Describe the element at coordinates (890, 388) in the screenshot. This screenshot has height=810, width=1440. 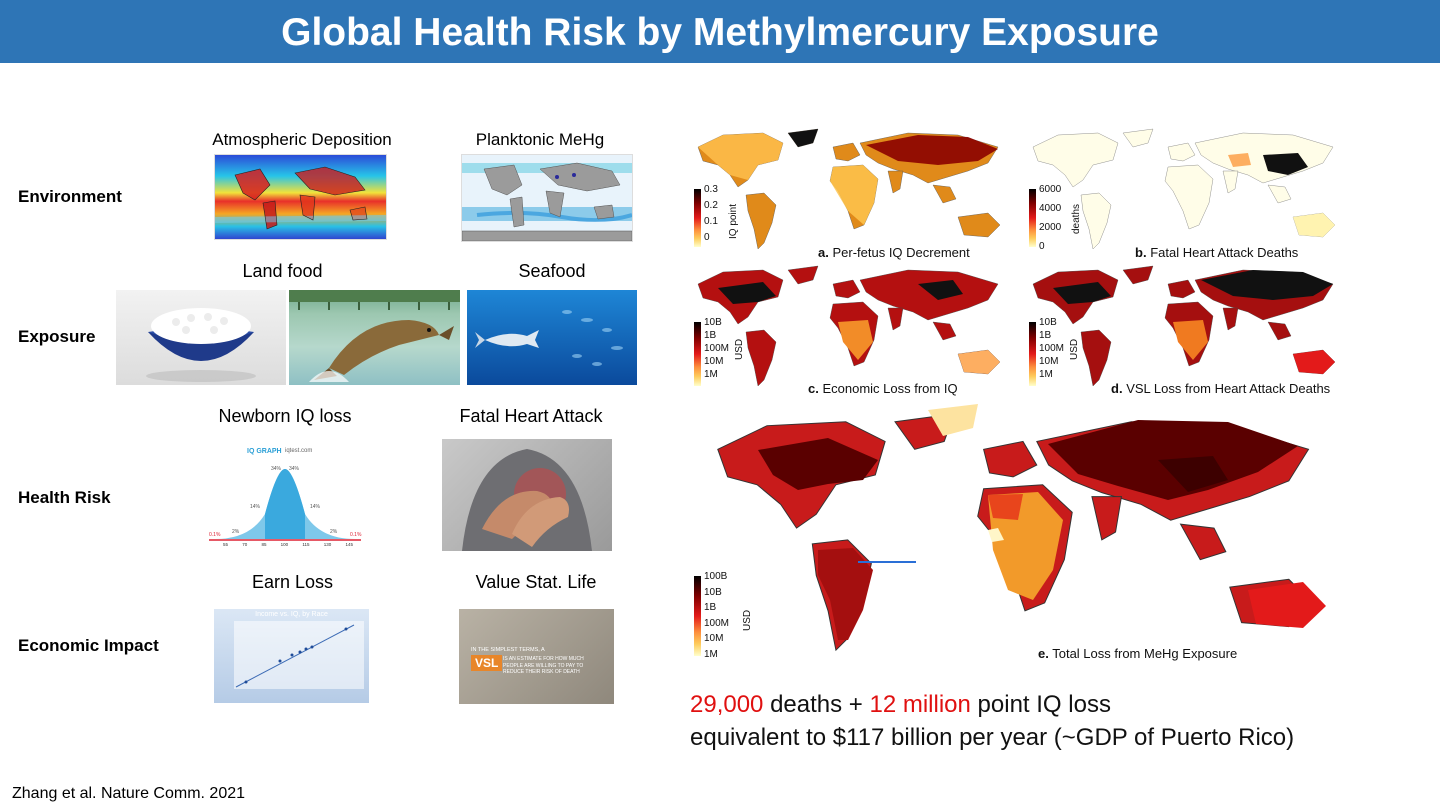
I see `map-c-caption-text: Economic Loss from IQ` at that location.